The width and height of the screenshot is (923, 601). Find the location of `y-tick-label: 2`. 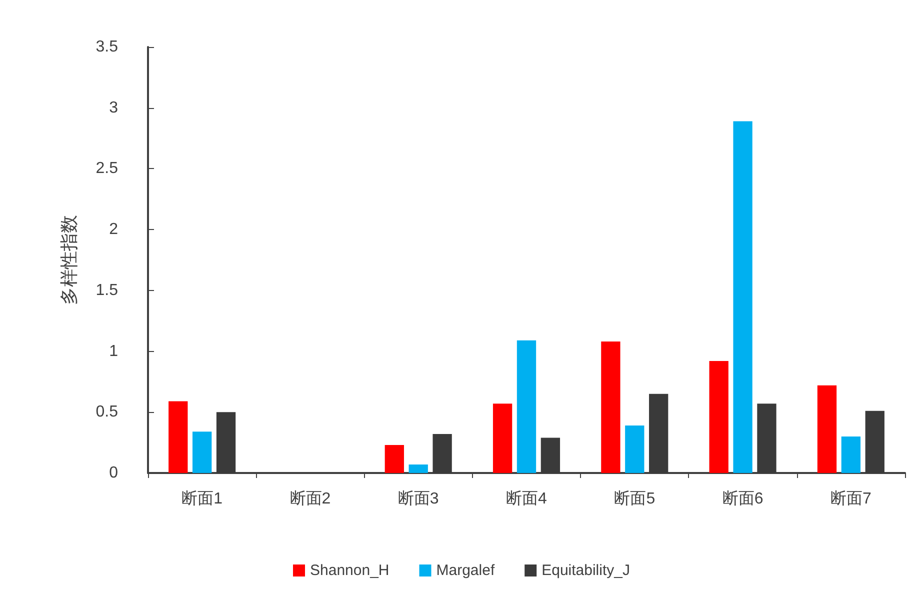

y-tick-label: 2 is located at coordinates (113, 229).